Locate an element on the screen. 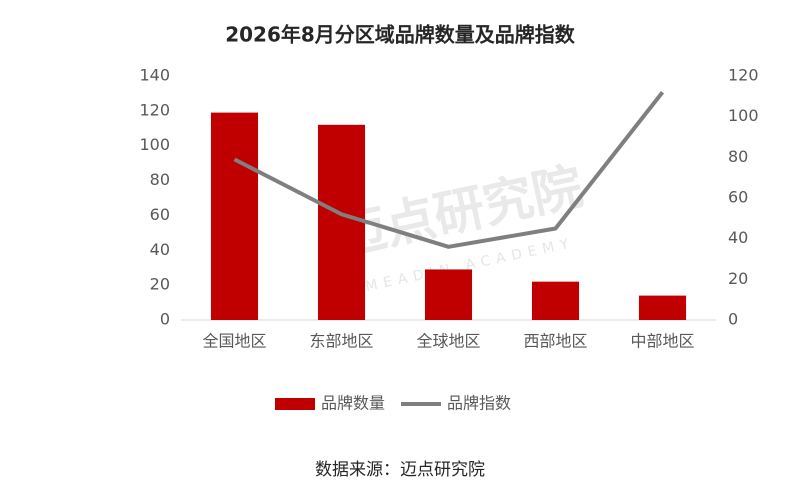 The height and width of the screenshot is (489, 800). source: 数据来源：迈点研究院 is located at coordinates (400, 470).